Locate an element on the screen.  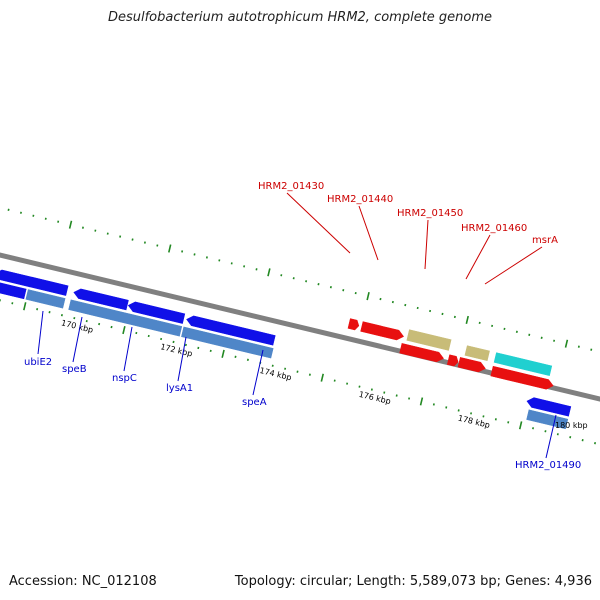
label-hrm2-01430: HRM2_01430 is located at coordinates (291, 186).